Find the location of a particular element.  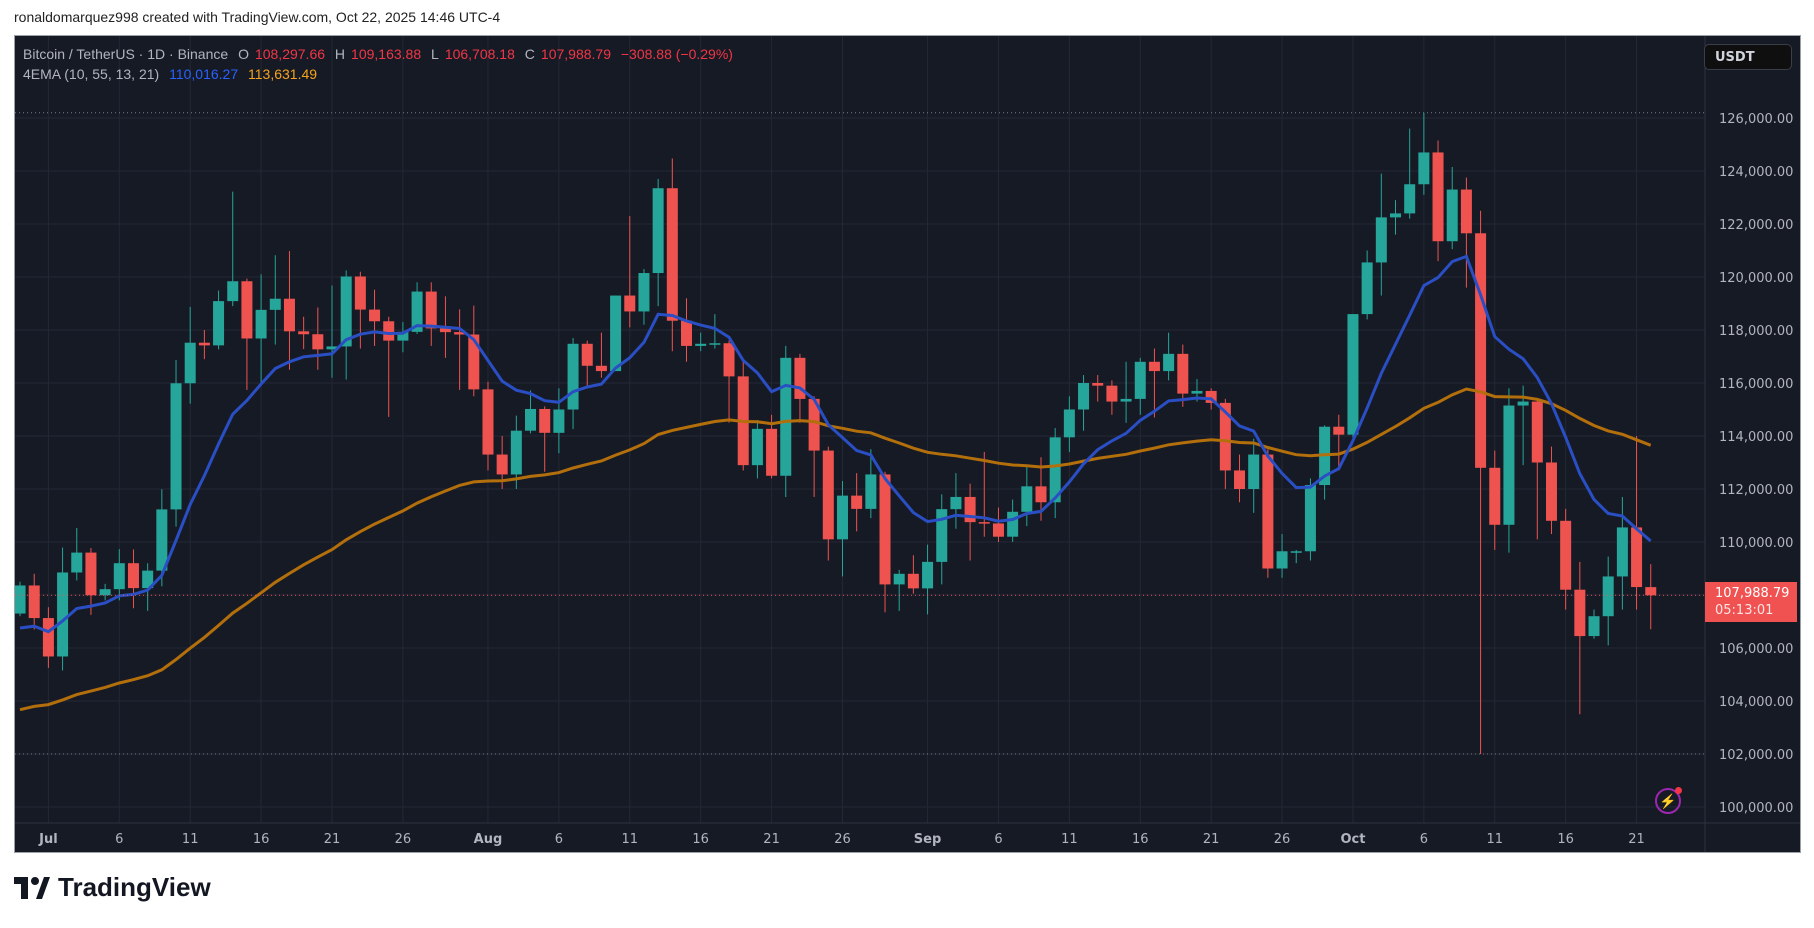

close-label: C is located at coordinates (529, 54).